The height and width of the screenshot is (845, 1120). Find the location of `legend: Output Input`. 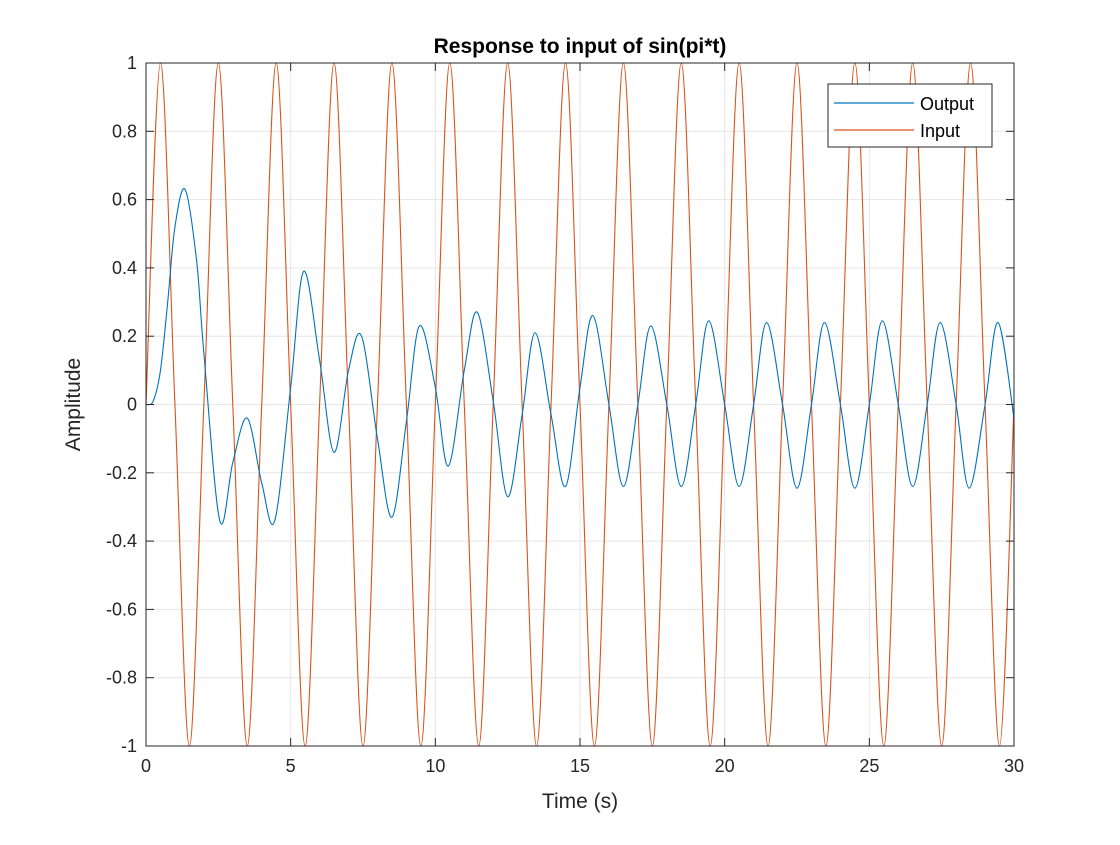

legend: Output Input is located at coordinates (910, 115).